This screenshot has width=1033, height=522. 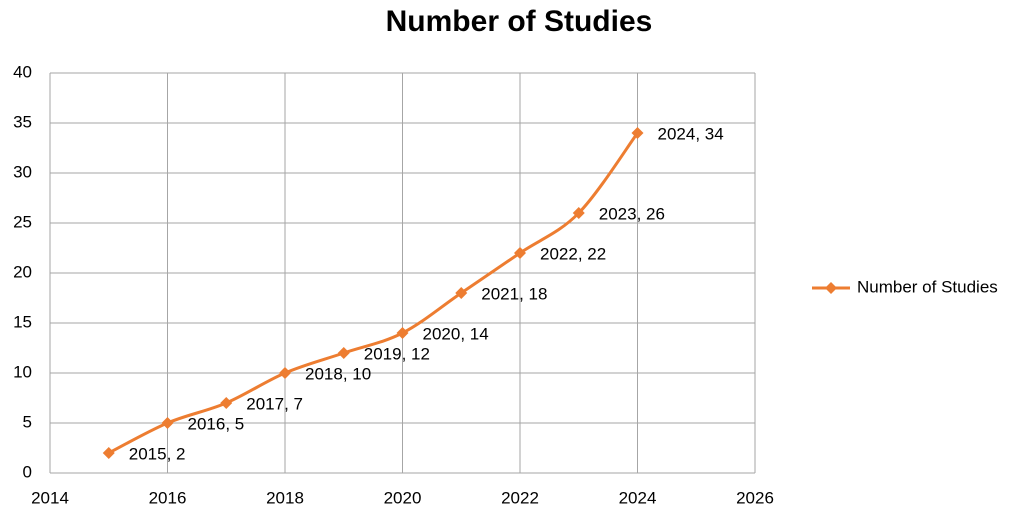 What do you see at coordinates (691, 133) in the screenshot?
I see `data-label: 2024, 34` at bounding box center [691, 133].